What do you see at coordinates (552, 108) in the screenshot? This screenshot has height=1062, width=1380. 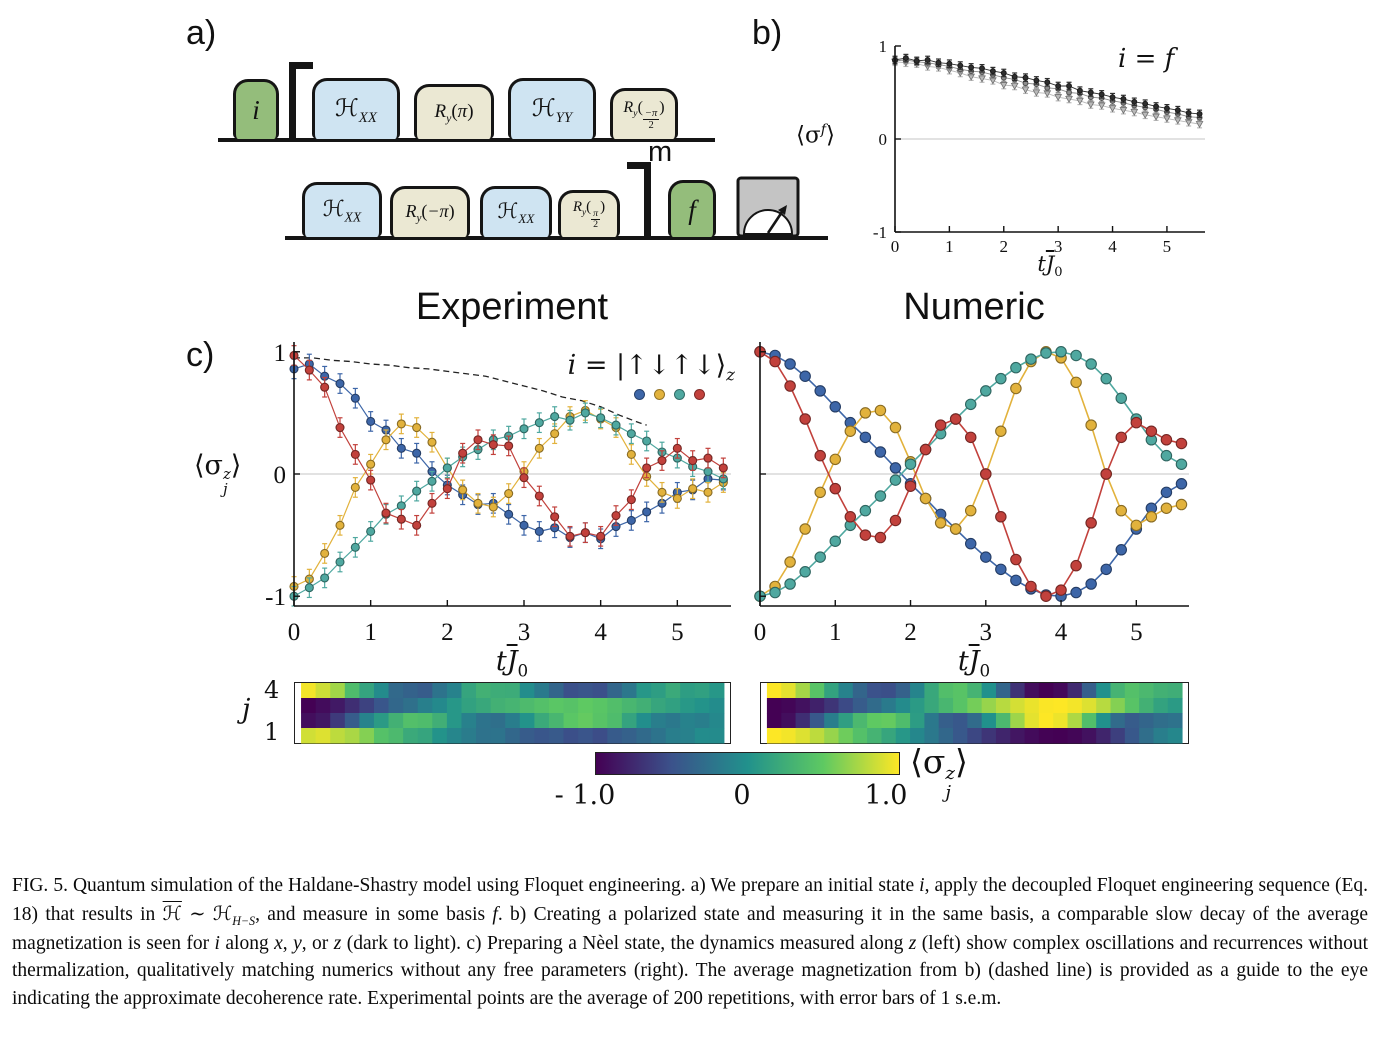 I see `pulse-hyy-row1: ℋYY` at bounding box center [552, 108].